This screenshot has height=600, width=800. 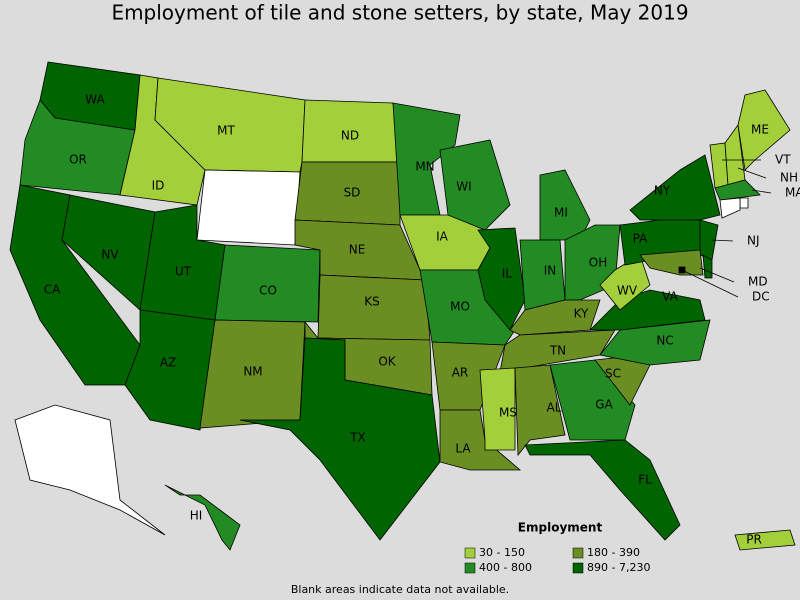 I want to click on state-label: ND, so click(x=350, y=136).